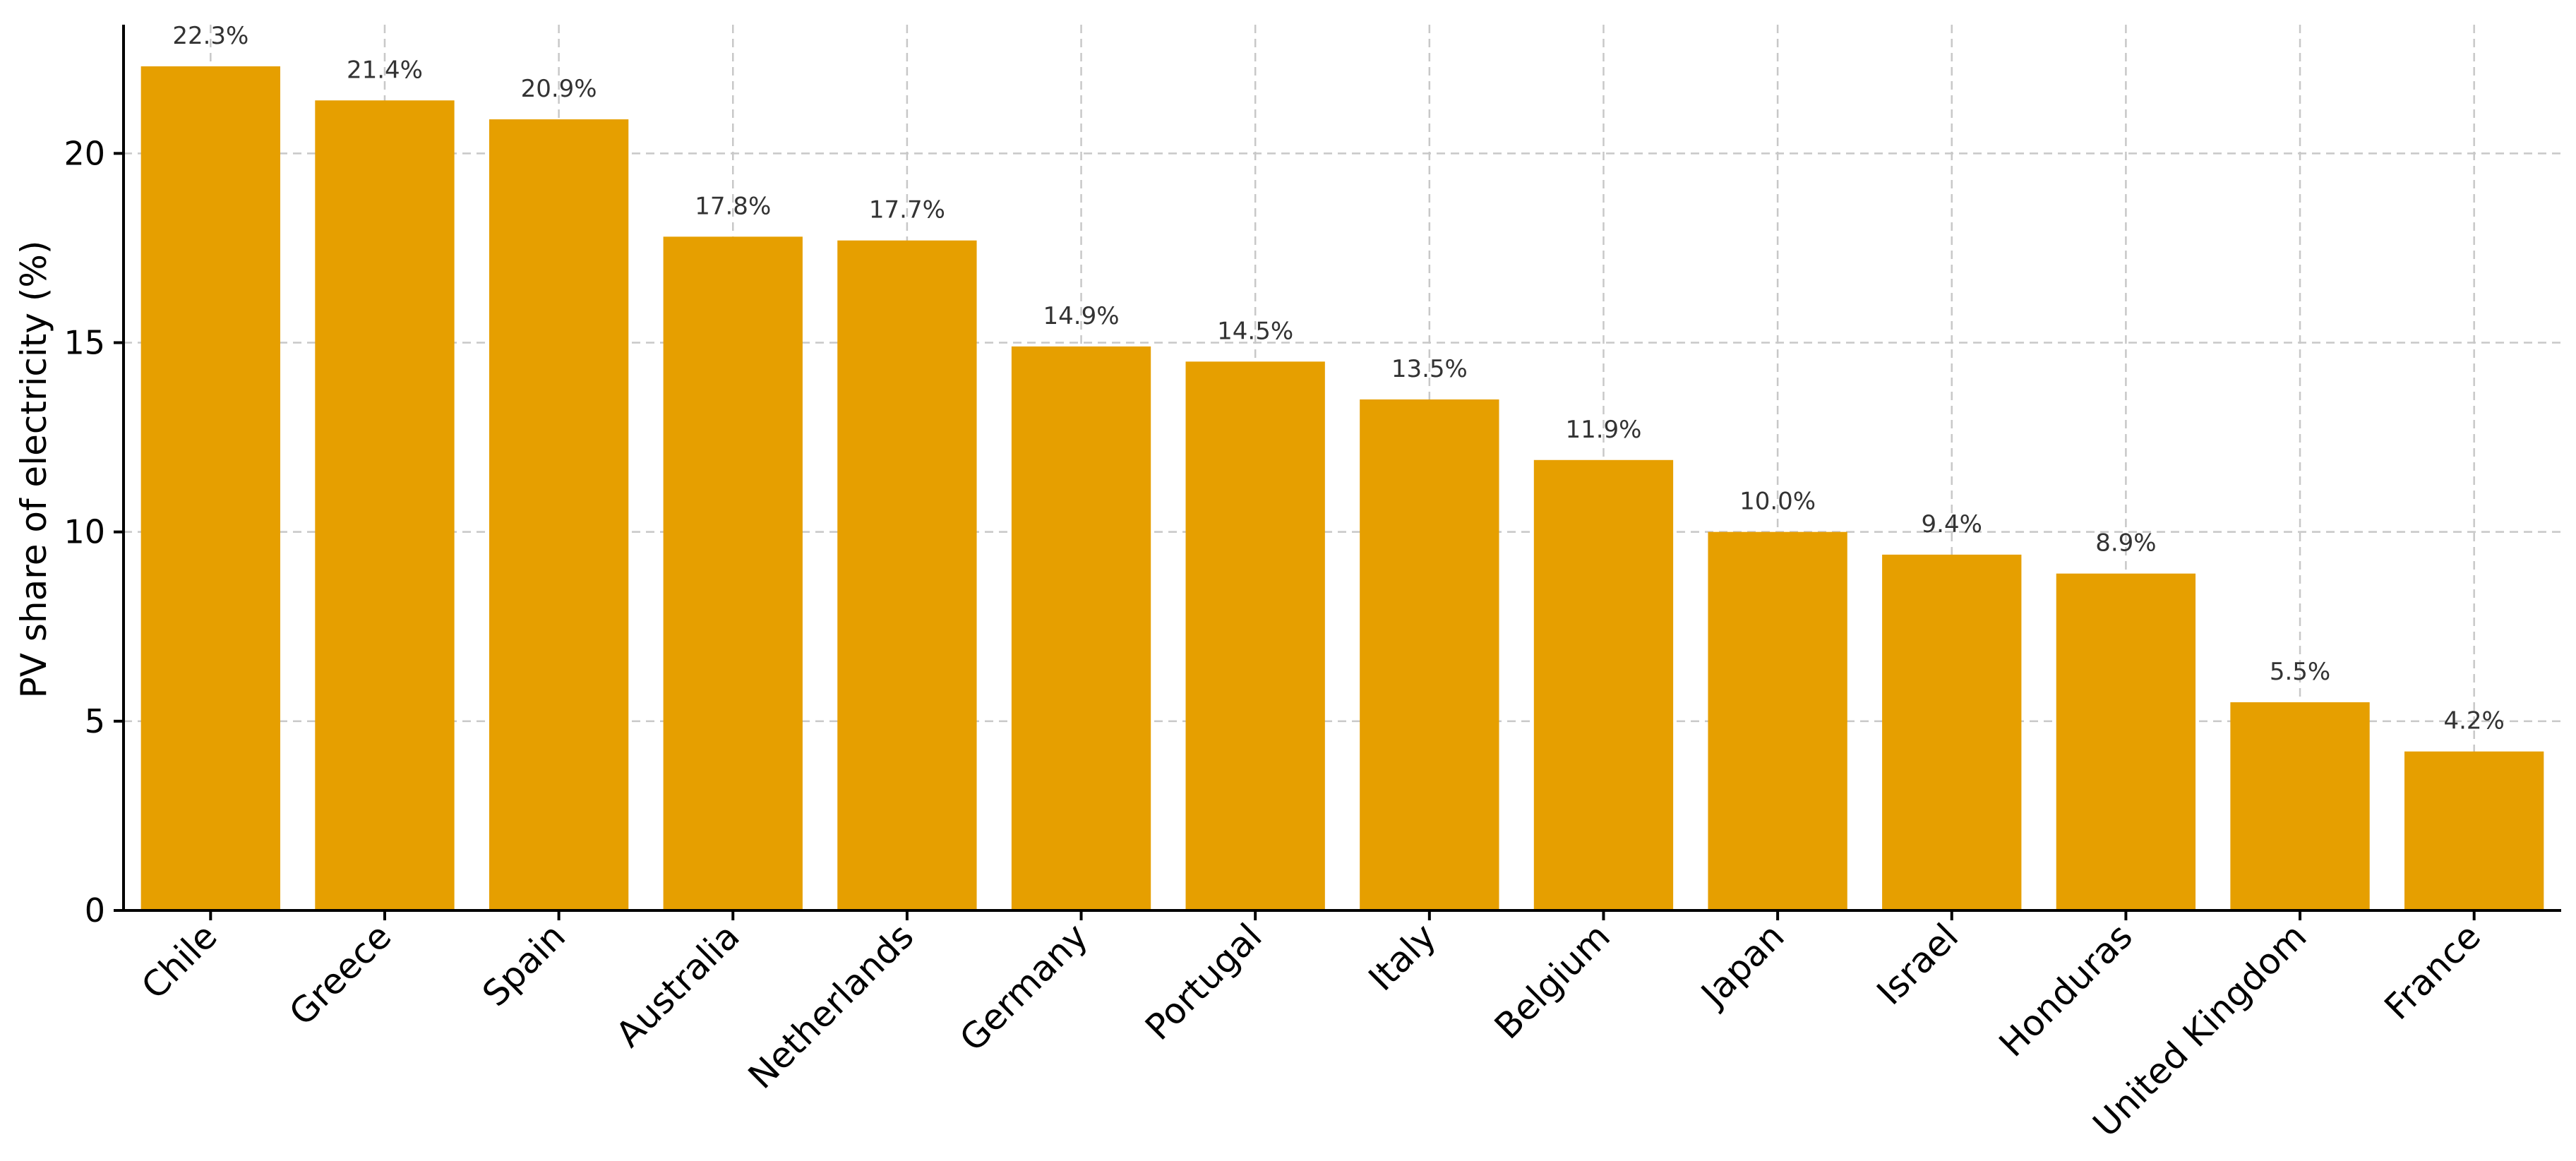 The image size is (2576, 1161). I want to click on y-tick-label: 20, so click(84, 153).